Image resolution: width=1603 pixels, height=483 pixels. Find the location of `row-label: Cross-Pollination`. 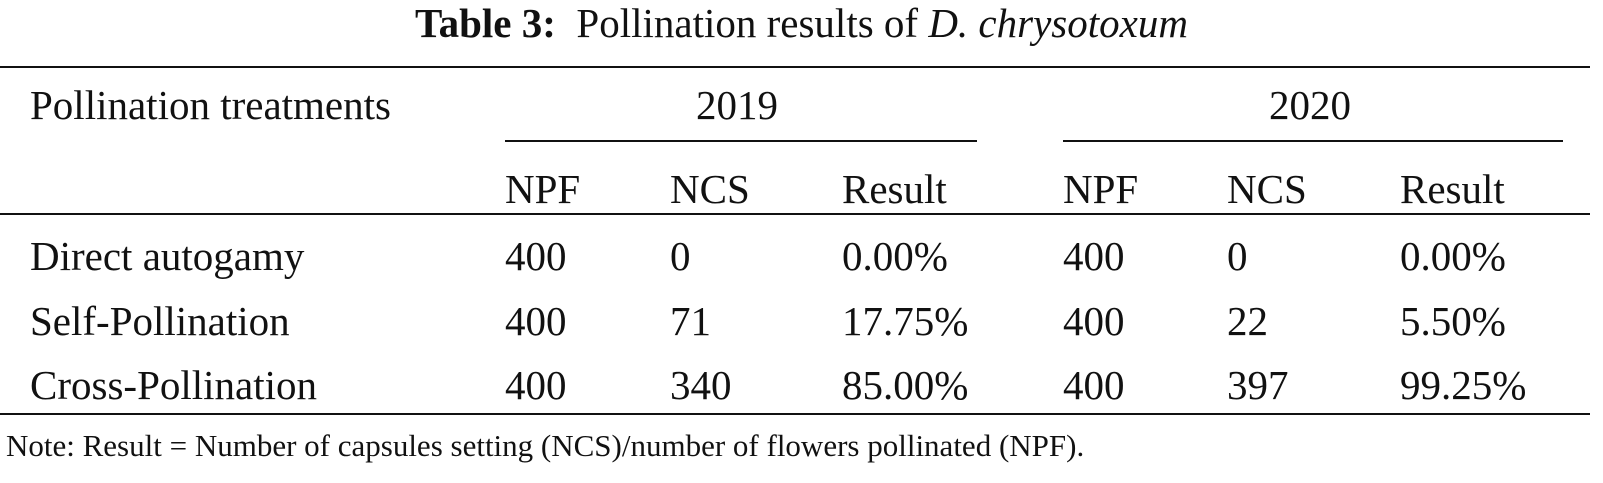

row-label: Cross-Pollination is located at coordinates (174, 385).